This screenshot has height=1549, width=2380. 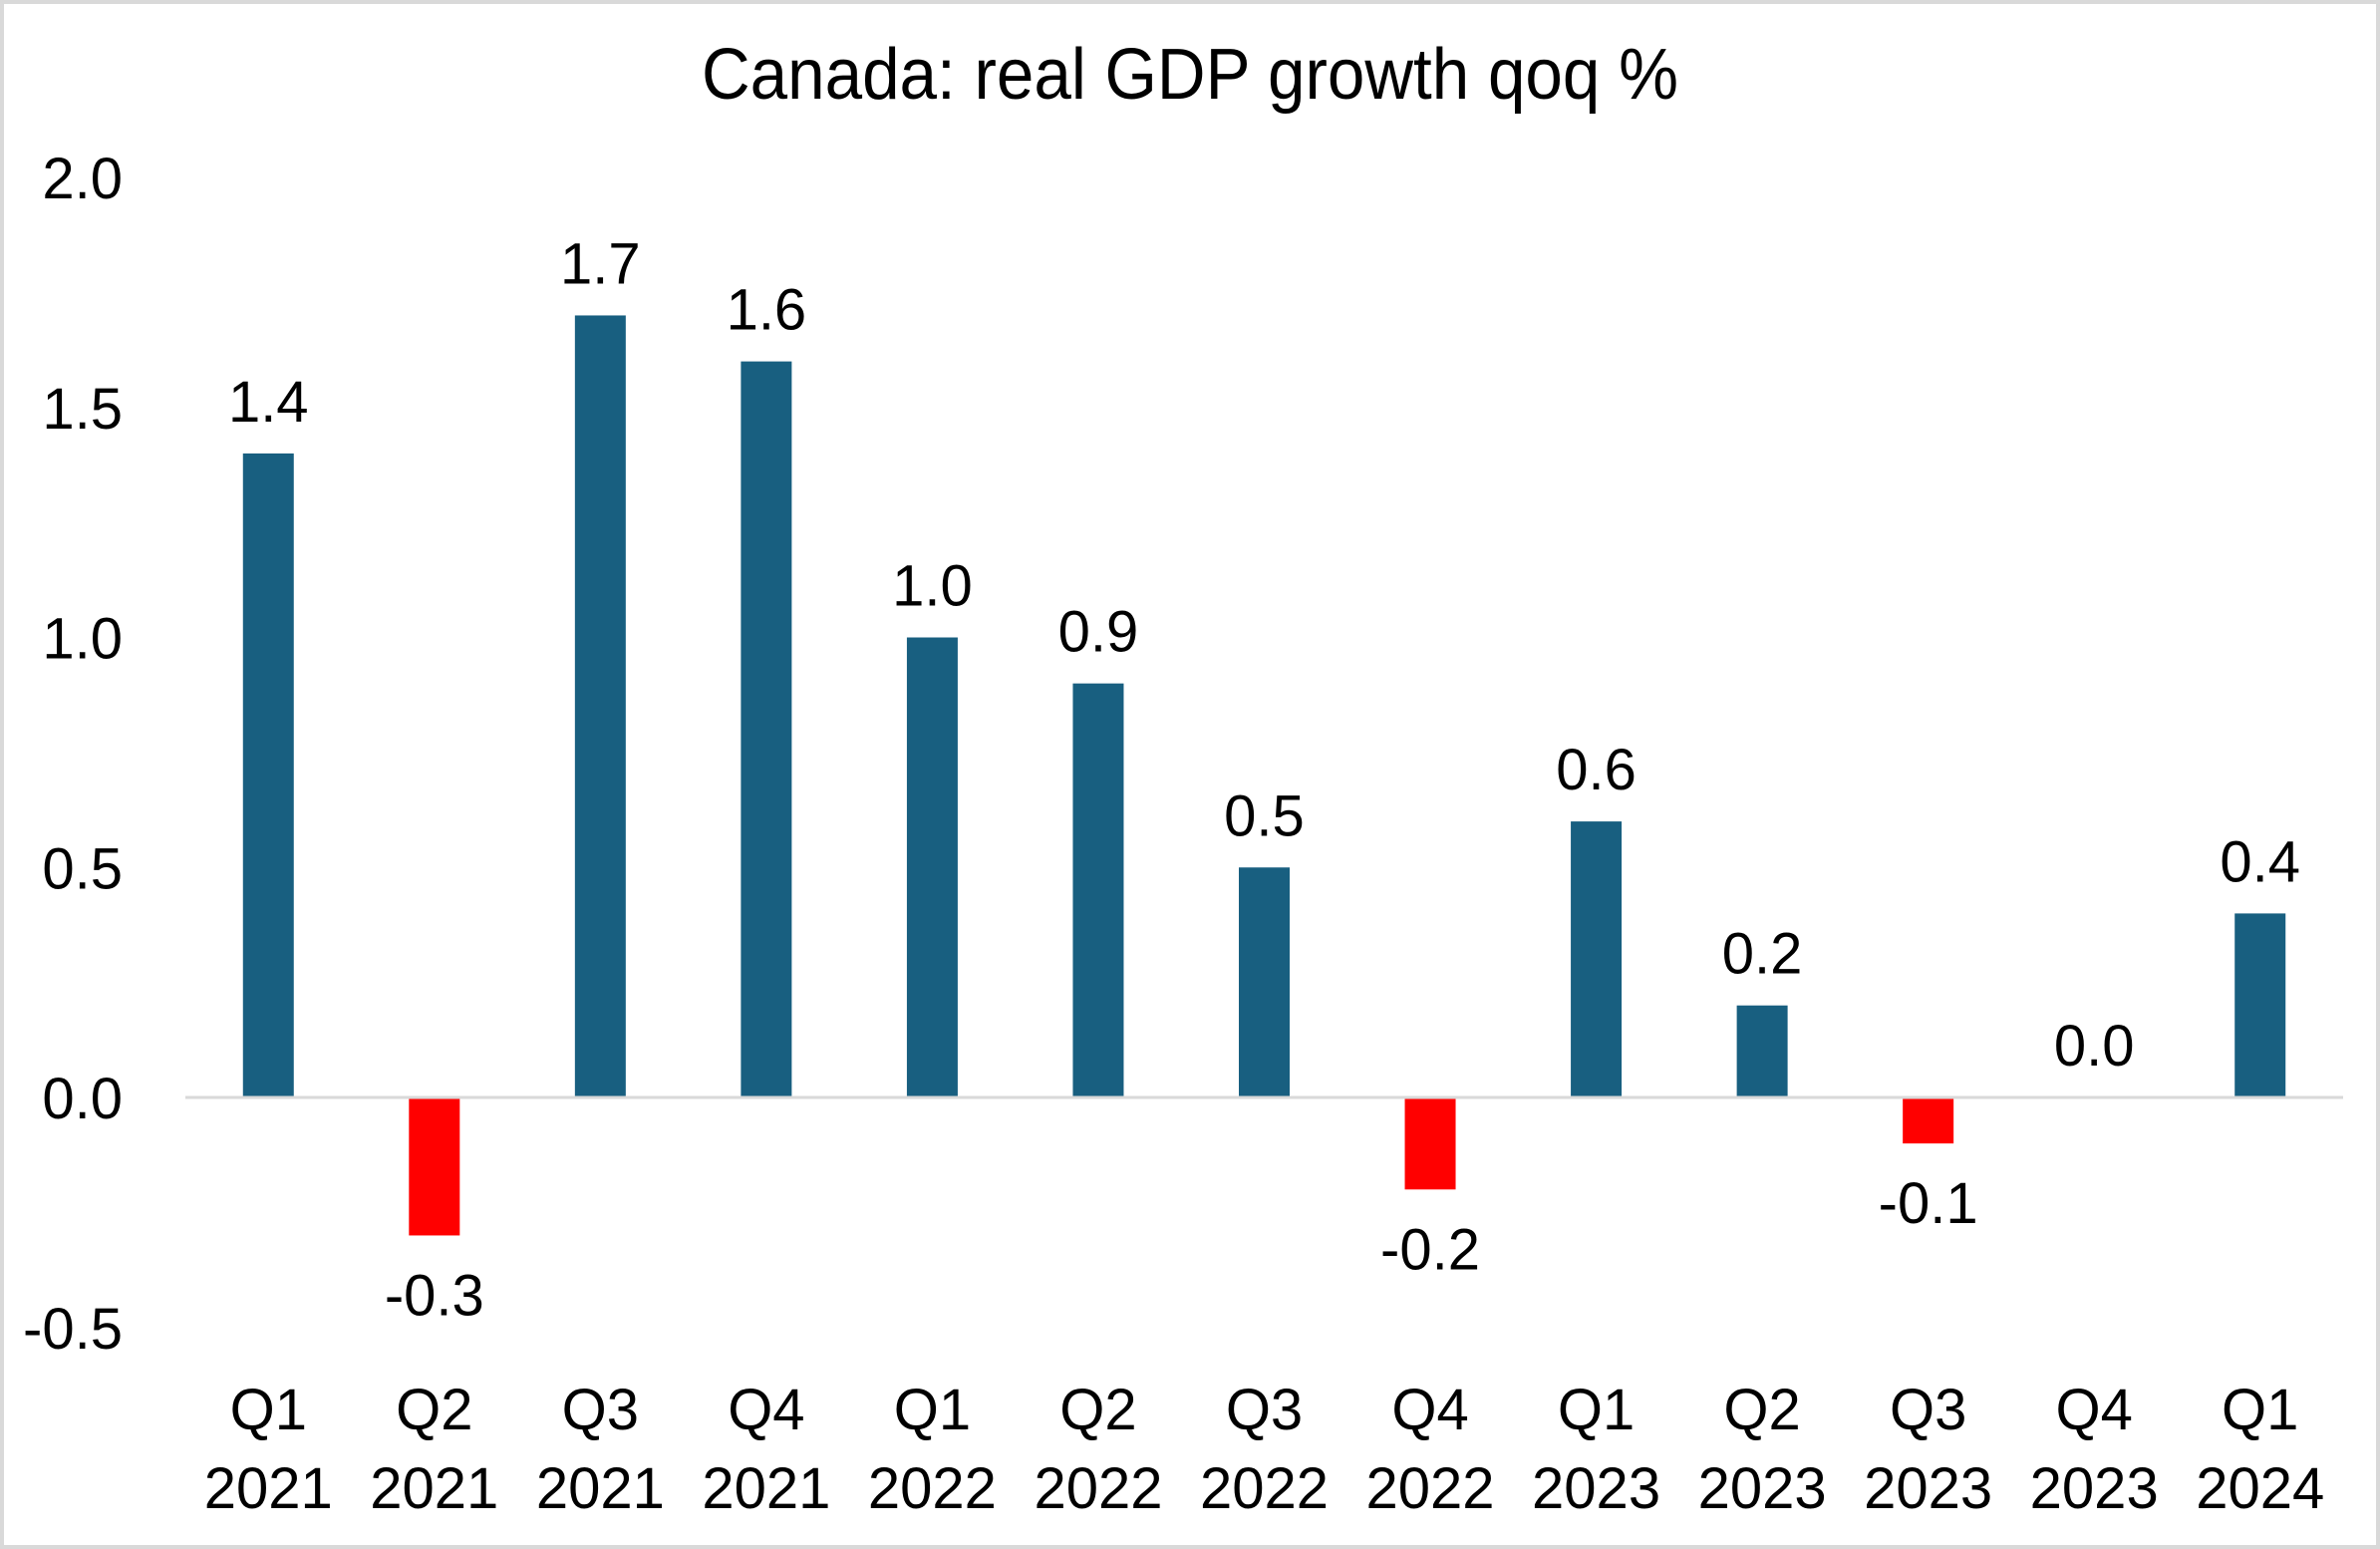 What do you see at coordinates (82, 179) in the screenshot?
I see `y-tick-label: 2.0` at bounding box center [82, 179].